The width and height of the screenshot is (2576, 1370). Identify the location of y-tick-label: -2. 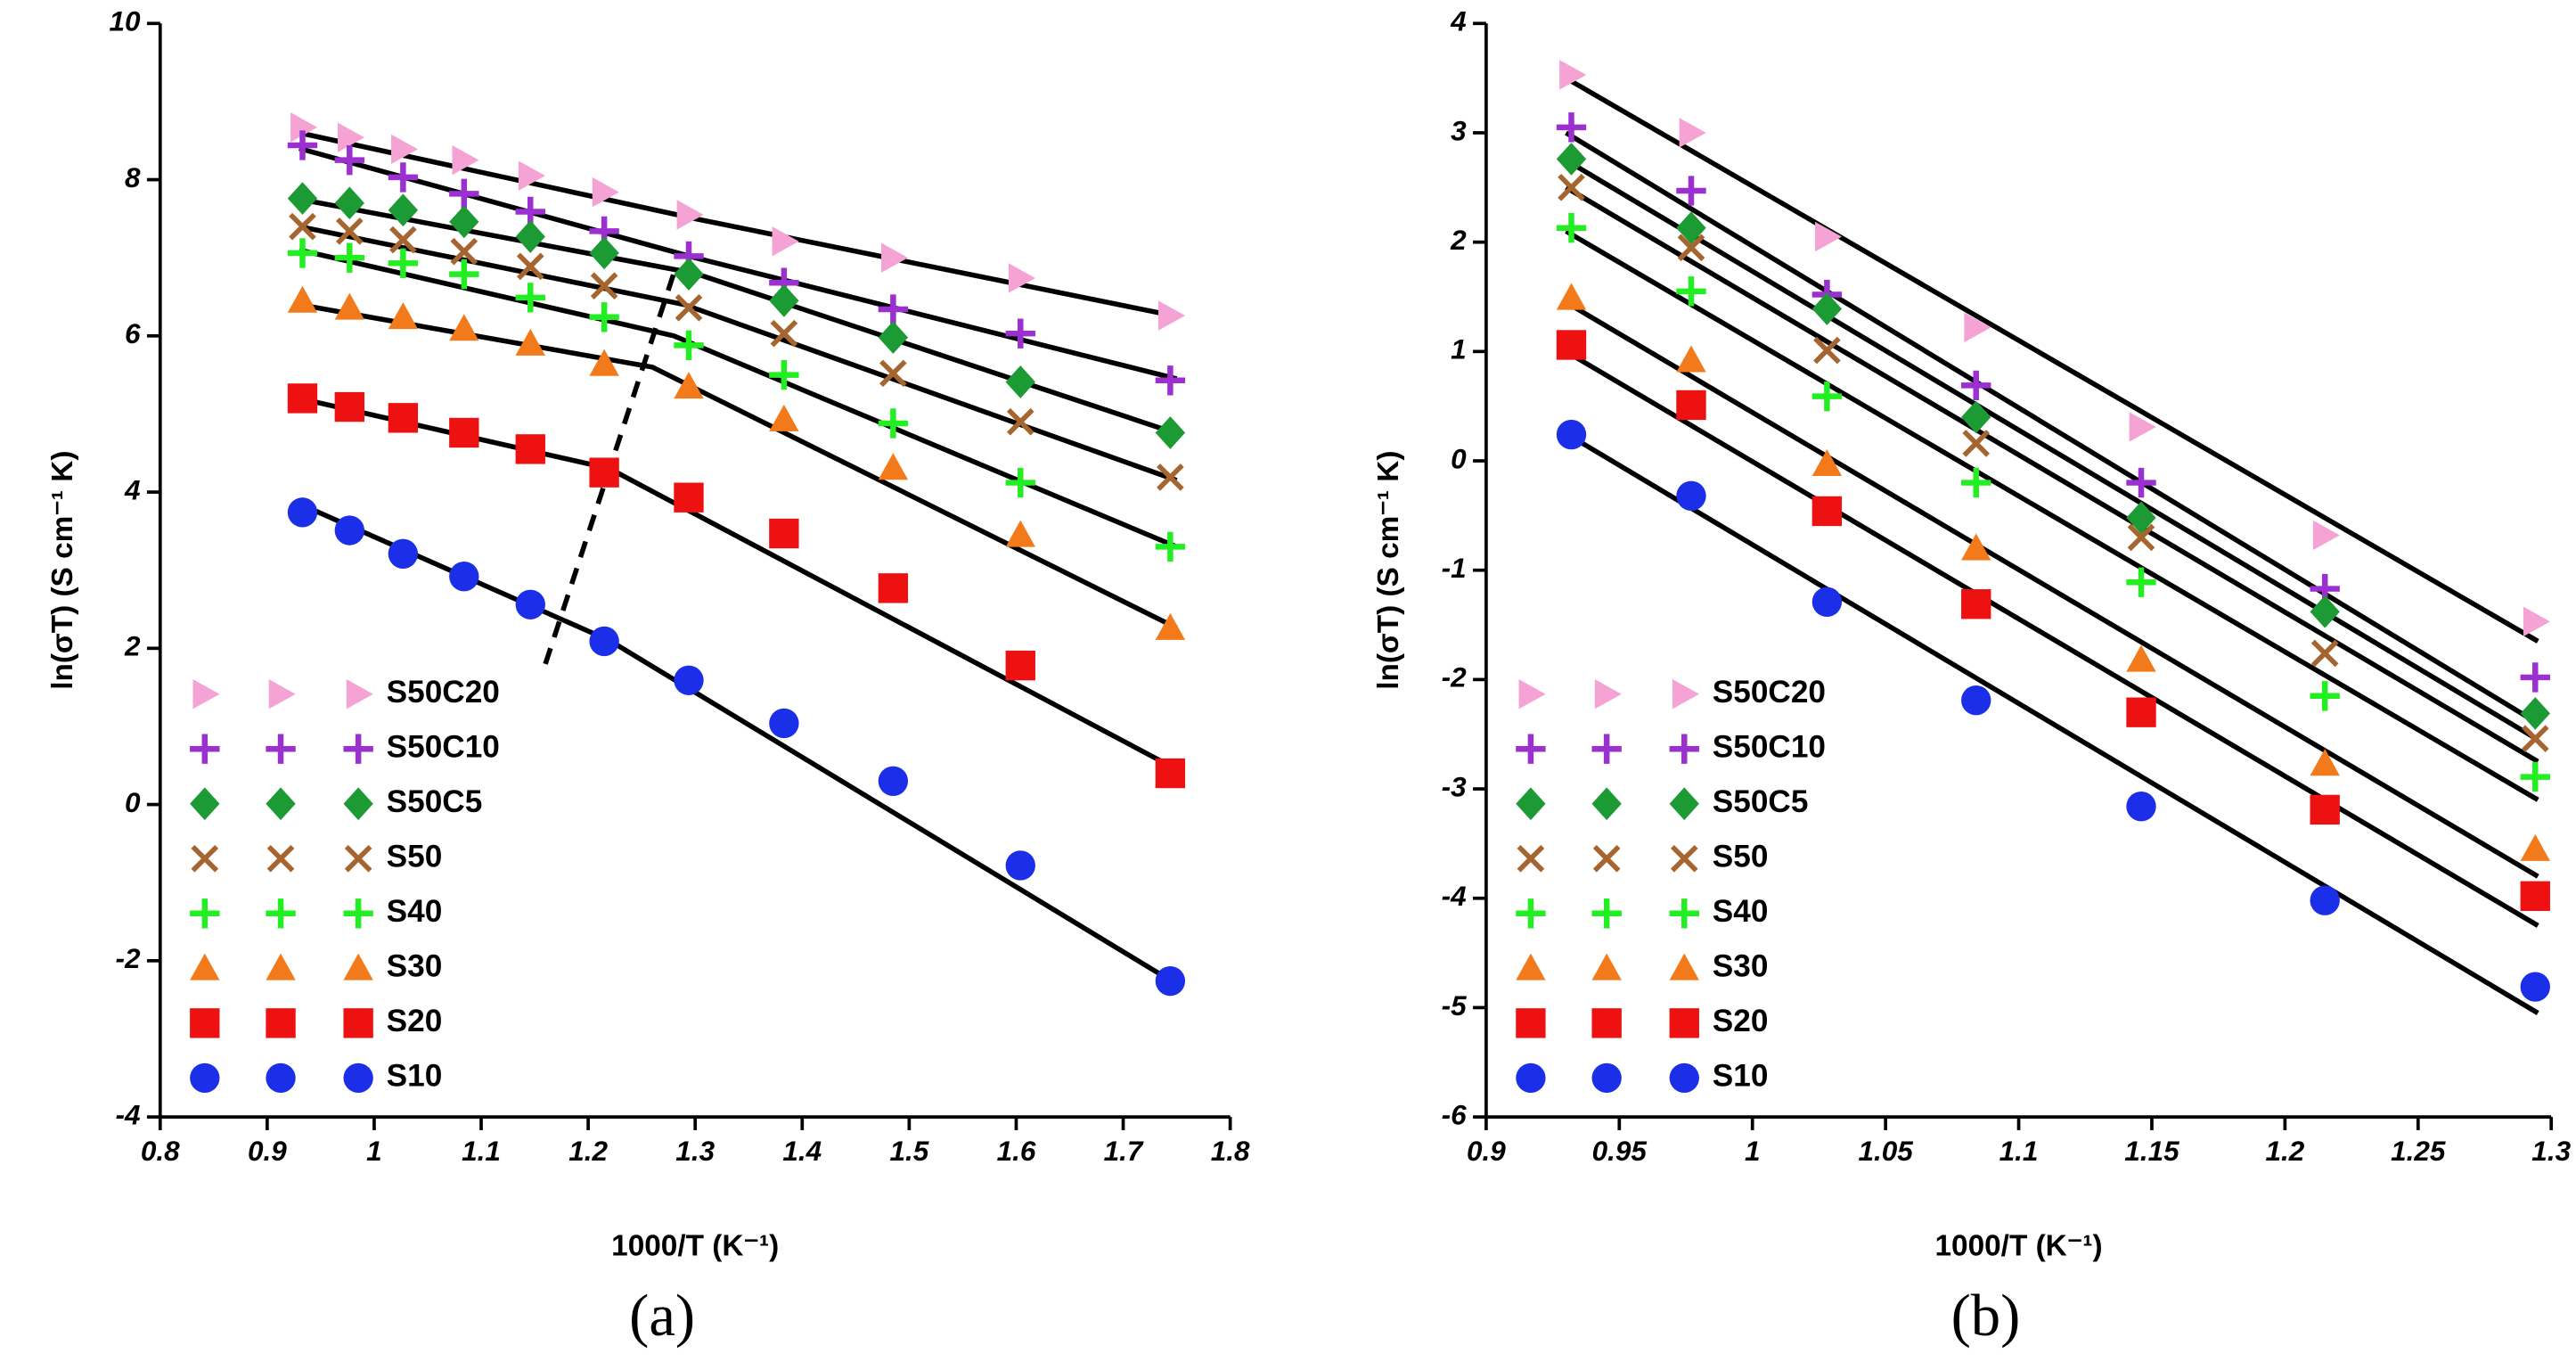
(128, 958).